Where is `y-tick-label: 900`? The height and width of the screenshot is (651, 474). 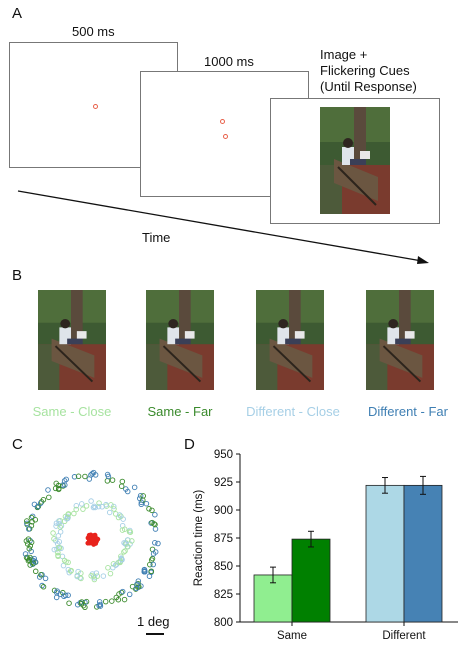
y-tick-label: 900 is located at coordinates (223, 511).